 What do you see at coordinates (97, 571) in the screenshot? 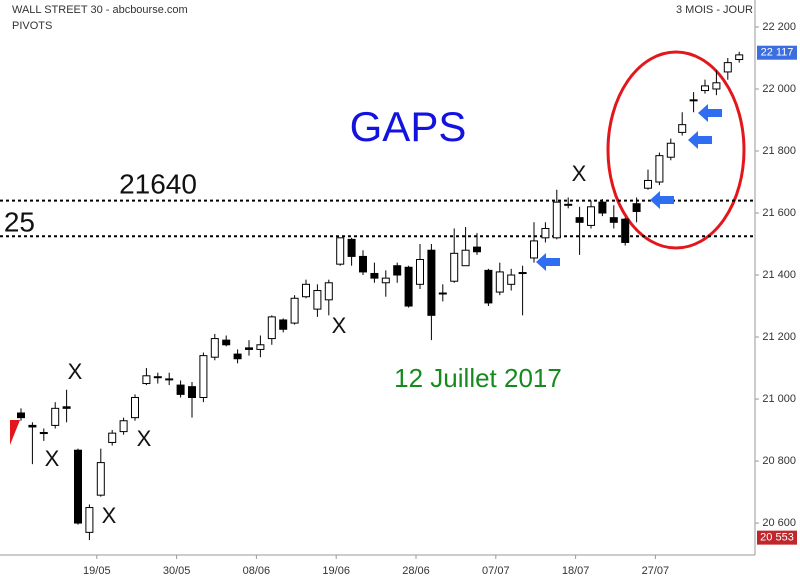
I see `x-tick-label: 19/05` at bounding box center [97, 571].